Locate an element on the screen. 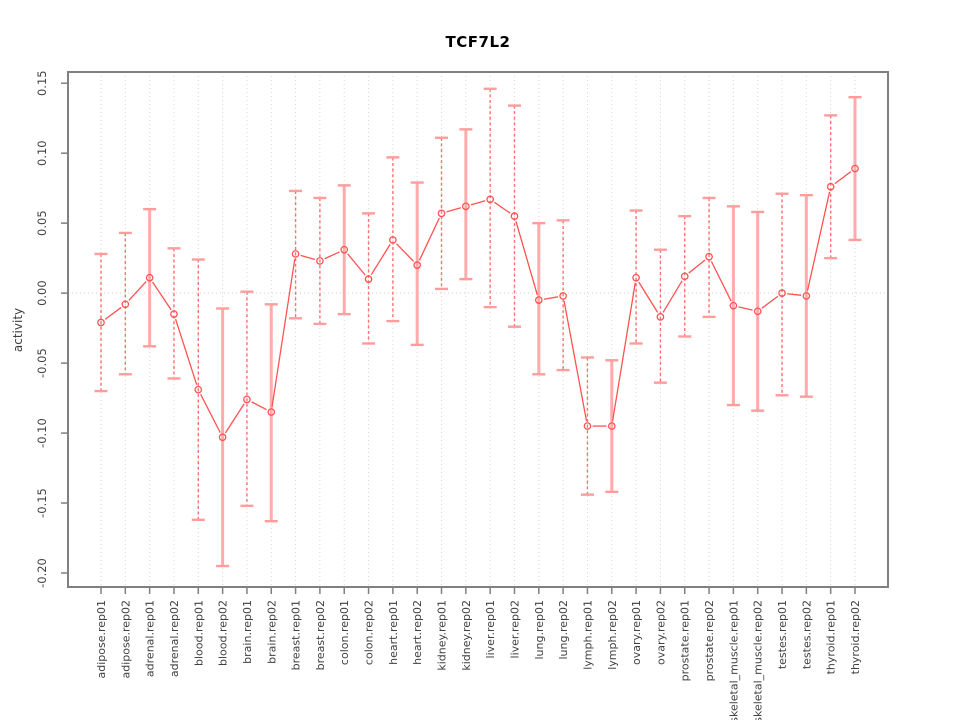 The width and height of the screenshot is (960, 720). x-tick-label: adipose.rep02 is located at coordinates (125, 639).